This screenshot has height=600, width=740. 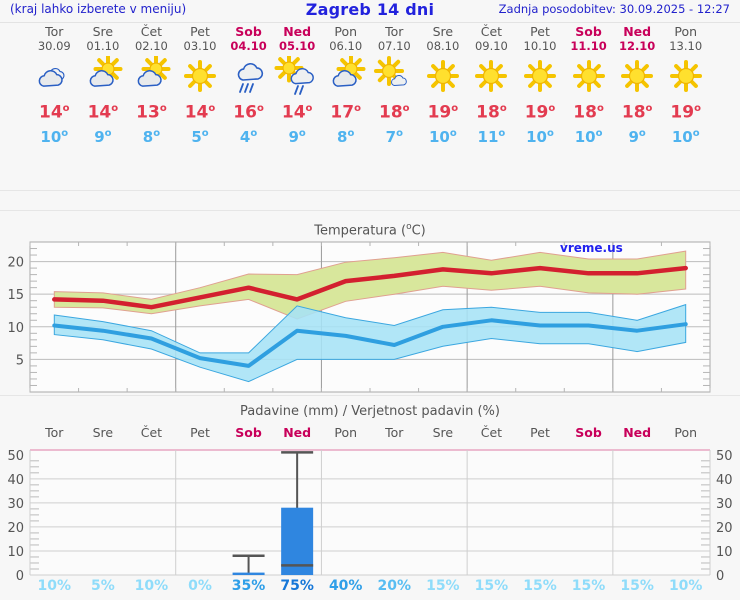 What do you see at coordinates (686, 432) in the screenshot?
I see `precip-day-label: Pon` at bounding box center [686, 432].